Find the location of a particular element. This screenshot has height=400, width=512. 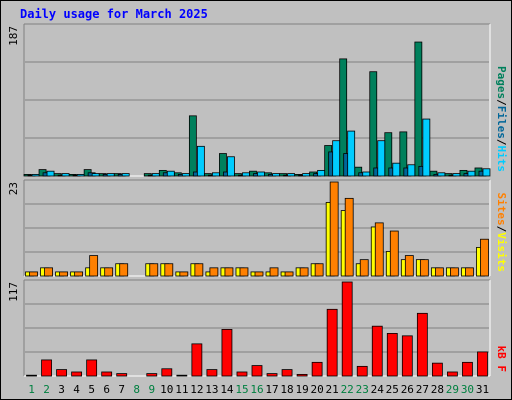

x-tick-label: 30 is located at coordinates (467, 389).